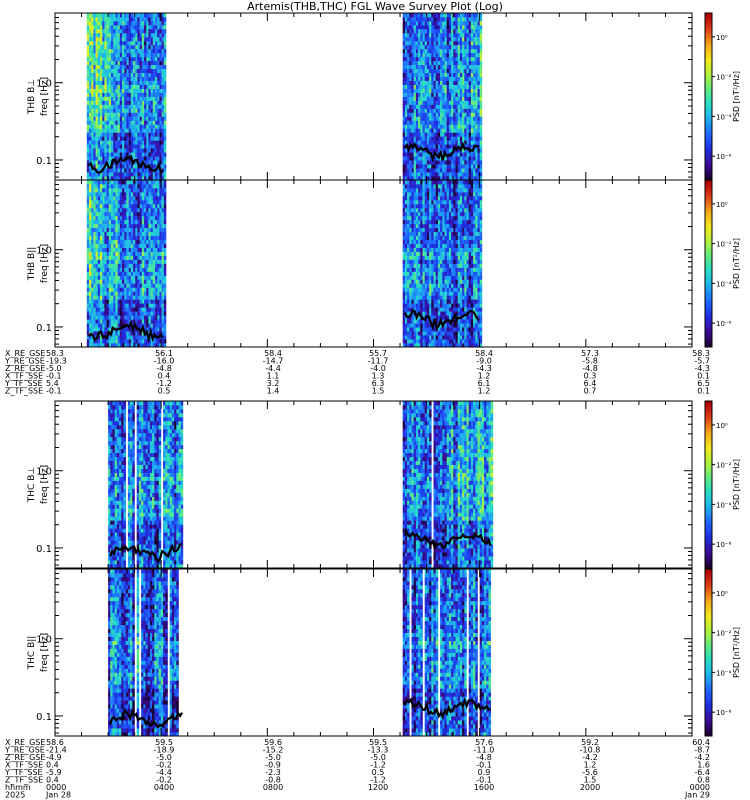  Describe the element at coordinates (722, 38) in the screenshot. I see `colorbar-tick-label: 10⁰` at that location.